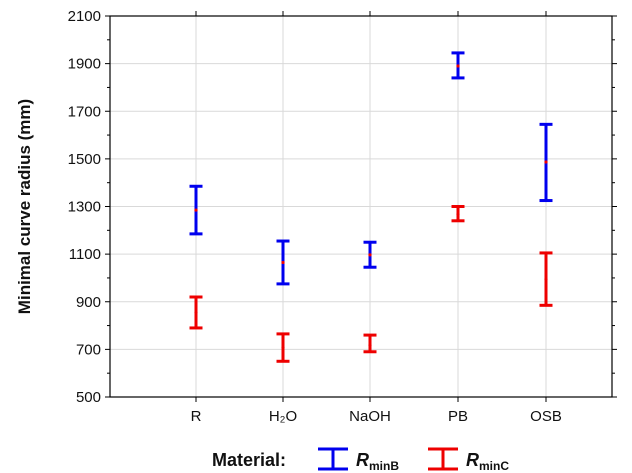  I want to click on legend-item: RminC, so click(468, 460).